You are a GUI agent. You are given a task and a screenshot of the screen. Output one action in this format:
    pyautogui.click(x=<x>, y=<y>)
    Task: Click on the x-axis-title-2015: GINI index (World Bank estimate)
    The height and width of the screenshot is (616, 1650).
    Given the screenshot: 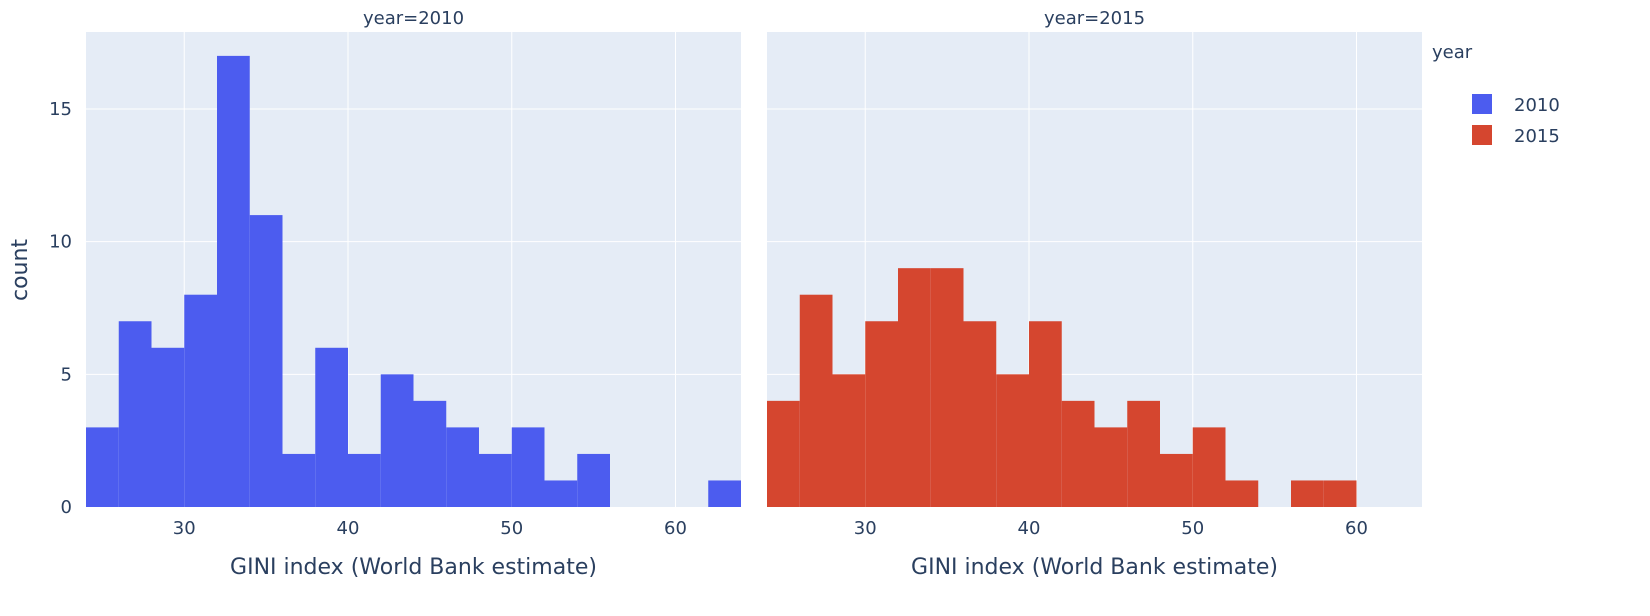 What is the action you would take?
    pyautogui.click(x=1094, y=567)
    